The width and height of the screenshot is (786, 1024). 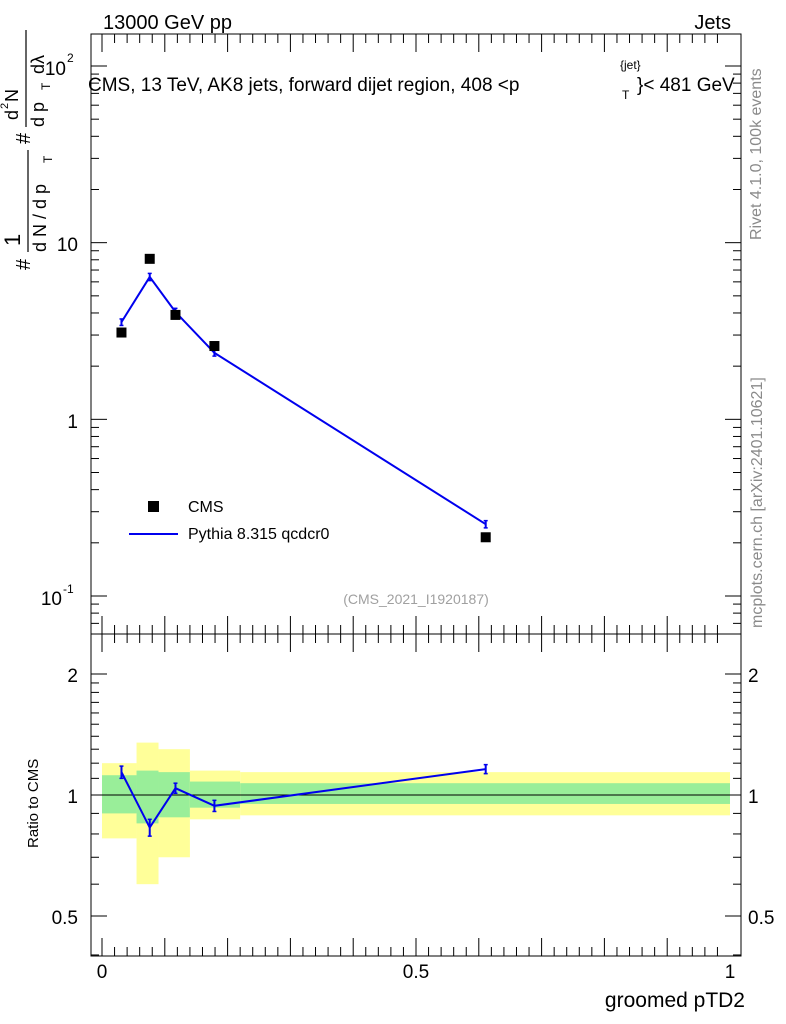 What do you see at coordinates (24, 138) in the screenshot?
I see `ylabel-hash-2: #` at bounding box center [24, 138].